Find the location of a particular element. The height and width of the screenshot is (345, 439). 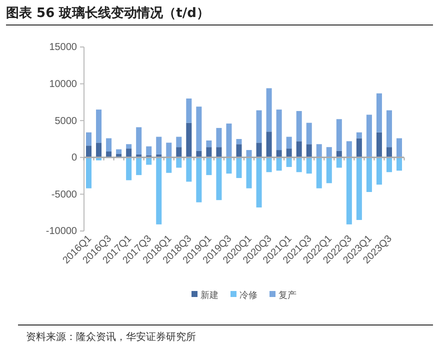

chart-title: 图表 56 玻璃长线变动情况（t/d） is located at coordinates (108, 13).